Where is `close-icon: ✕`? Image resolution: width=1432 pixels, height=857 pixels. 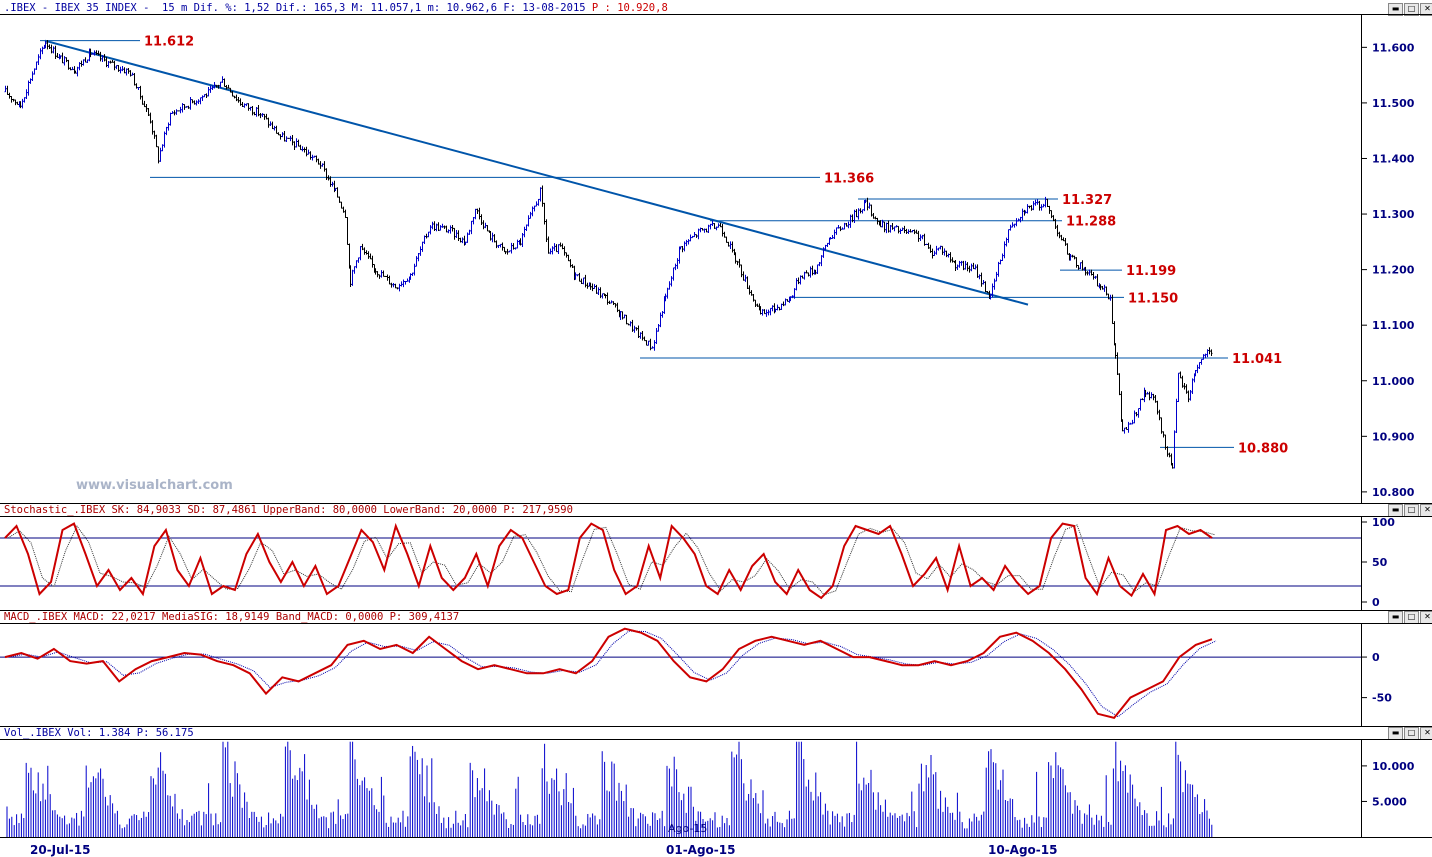 close-icon: ✕ is located at coordinates (1426, 9).